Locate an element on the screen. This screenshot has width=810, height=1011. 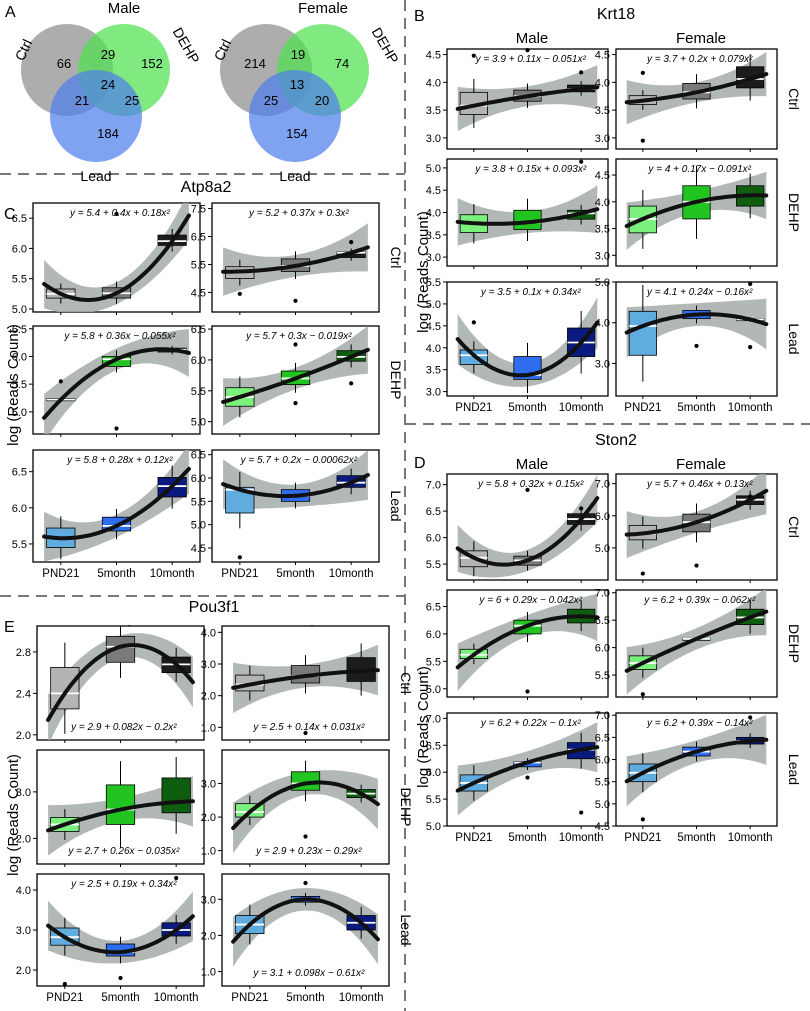
y-axis-label-d: log (Reads Count) is located at coordinates (423, 727).